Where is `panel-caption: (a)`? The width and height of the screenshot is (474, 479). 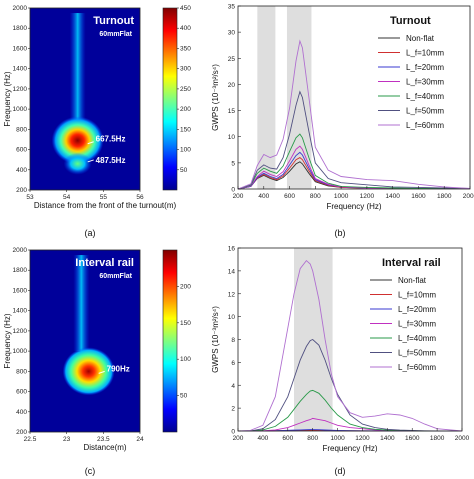
panel-caption: (a) is located at coordinates (90, 233).